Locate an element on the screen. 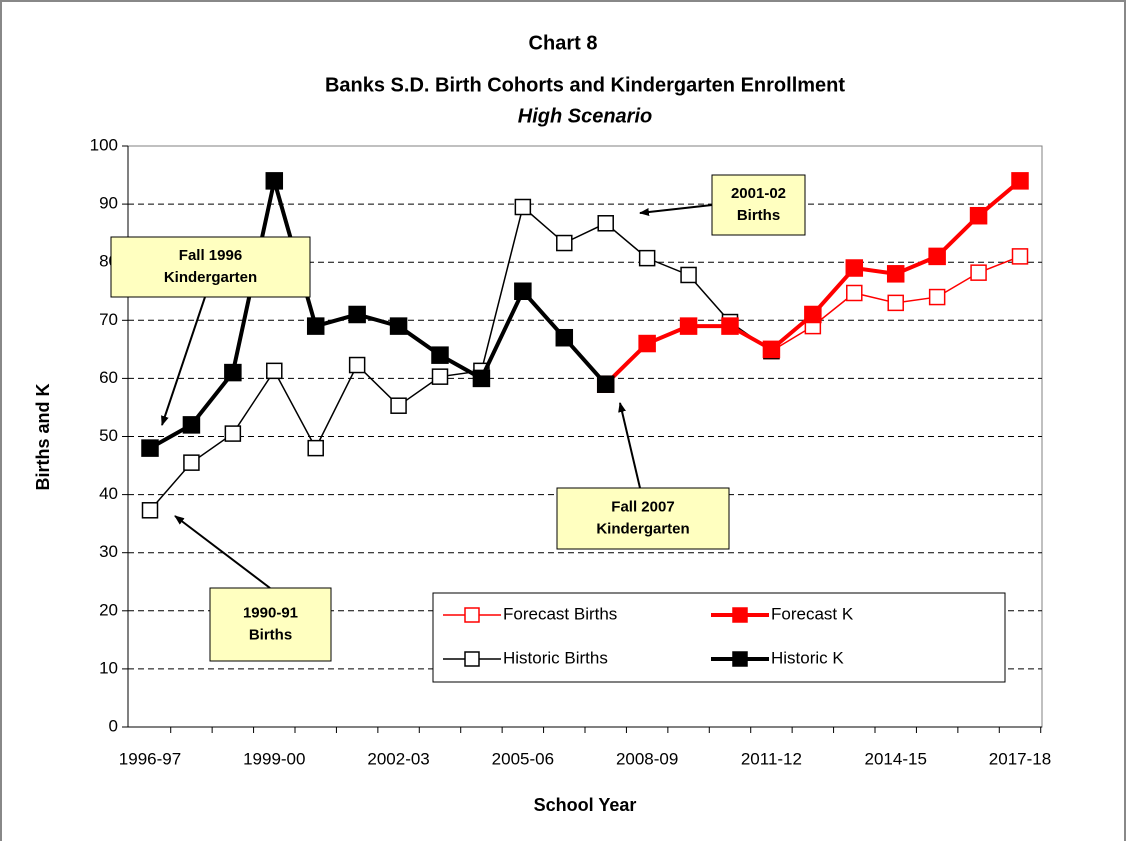 The image size is (1127, 846). annotation: Fall 1996 Kindergarten is located at coordinates (210, 331).